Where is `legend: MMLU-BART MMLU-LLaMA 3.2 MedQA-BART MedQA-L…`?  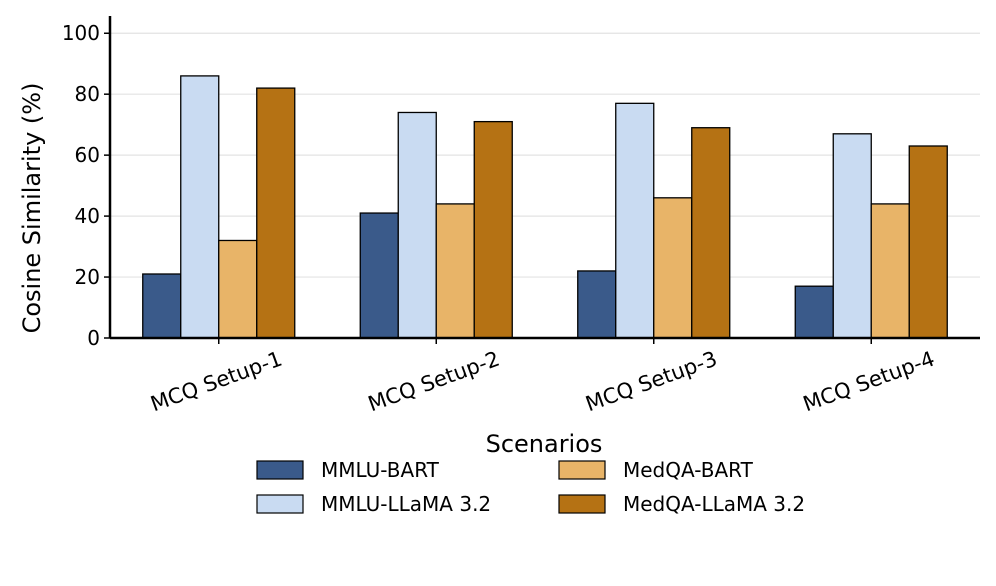
legend: MMLU-BART MMLU-LLaMA 3.2 MedQA-BART MedQA-L… is located at coordinates (530, 487).